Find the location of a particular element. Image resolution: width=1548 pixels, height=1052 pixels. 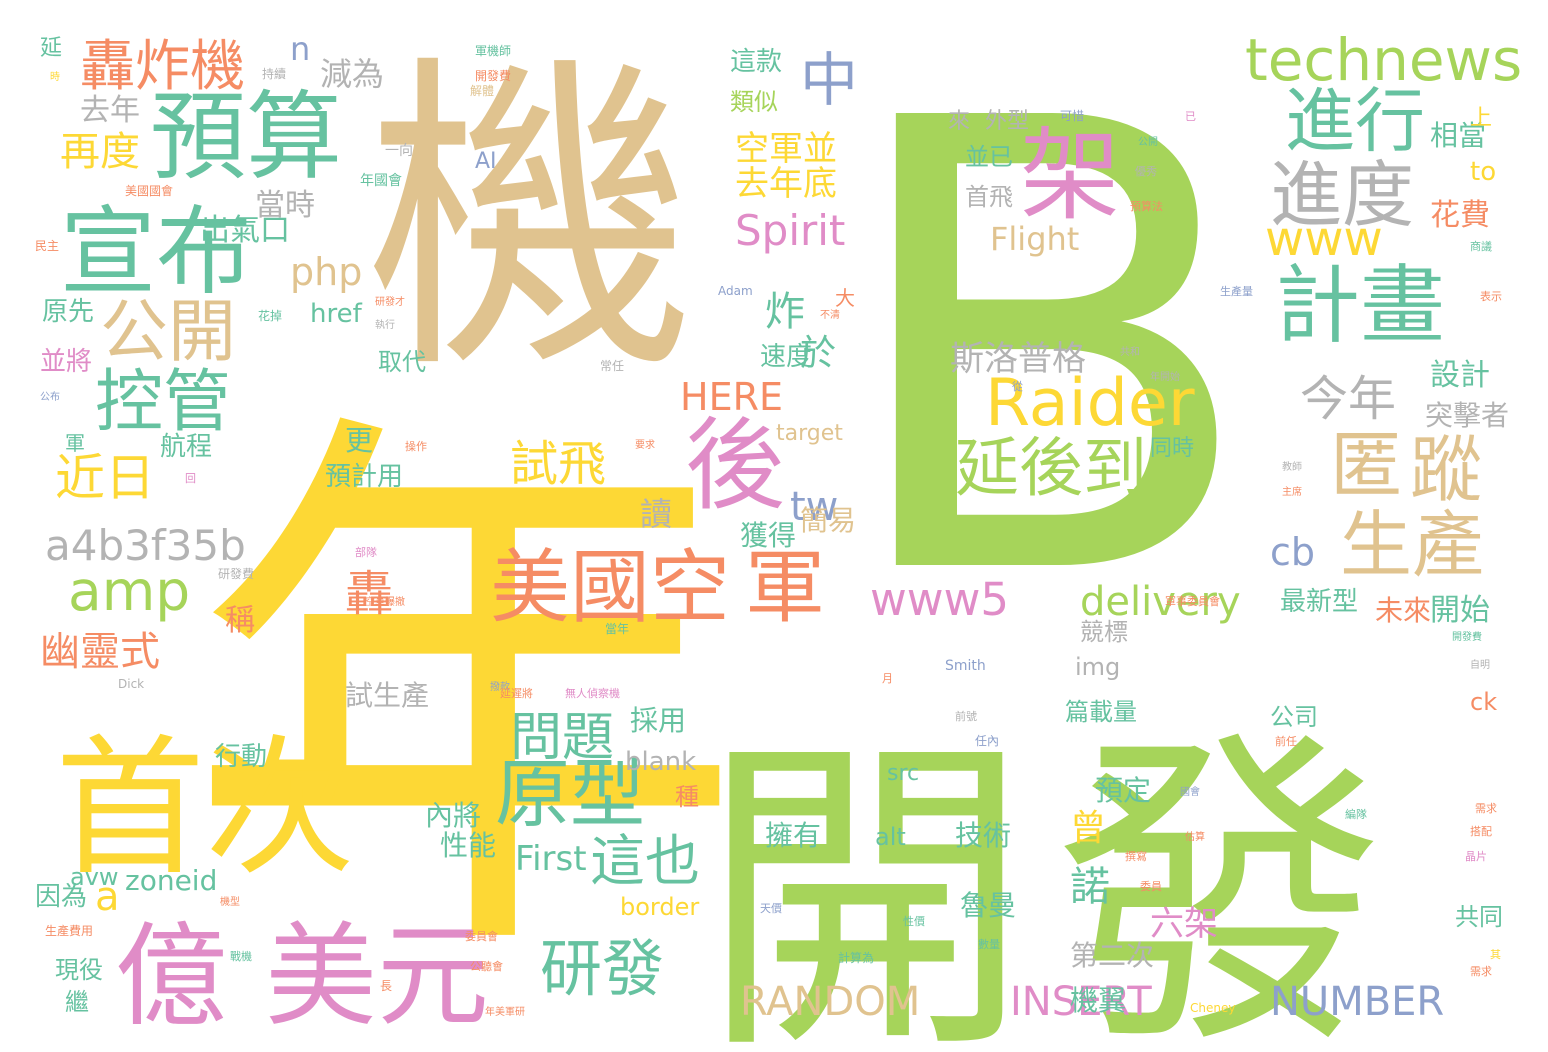

cloud-word: technews is located at coordinates (1383, 60).